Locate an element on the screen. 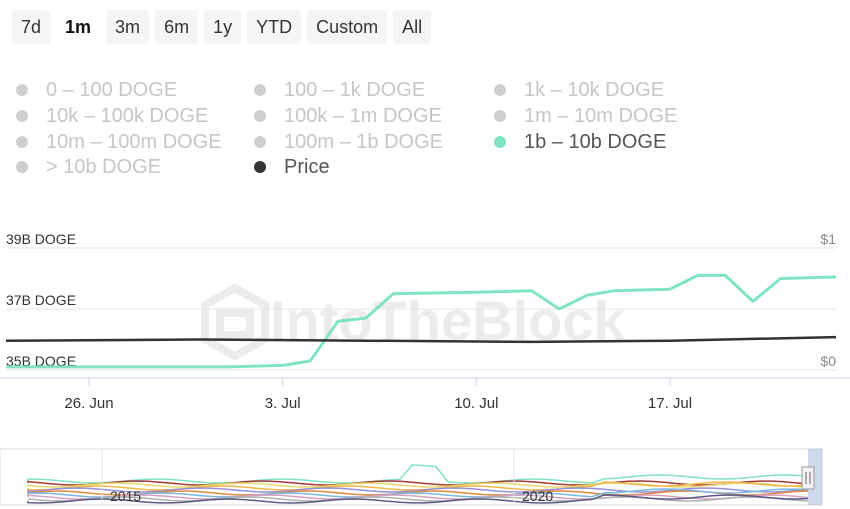 The image size is (850, 509). navigator-selection is located at coordinates (815, 477).